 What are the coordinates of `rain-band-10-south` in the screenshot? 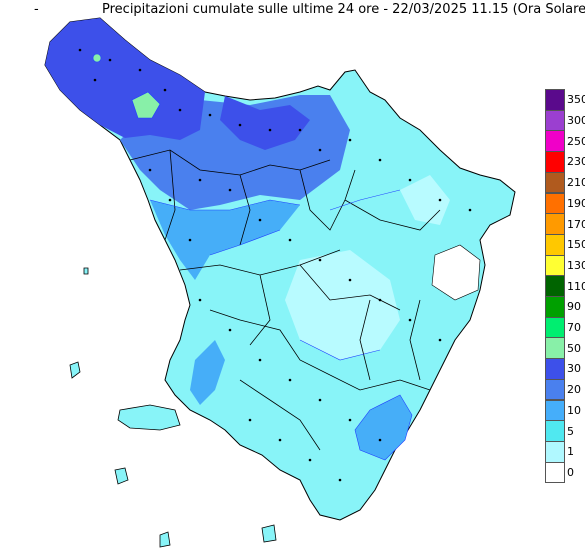 It's located at (383, 427).